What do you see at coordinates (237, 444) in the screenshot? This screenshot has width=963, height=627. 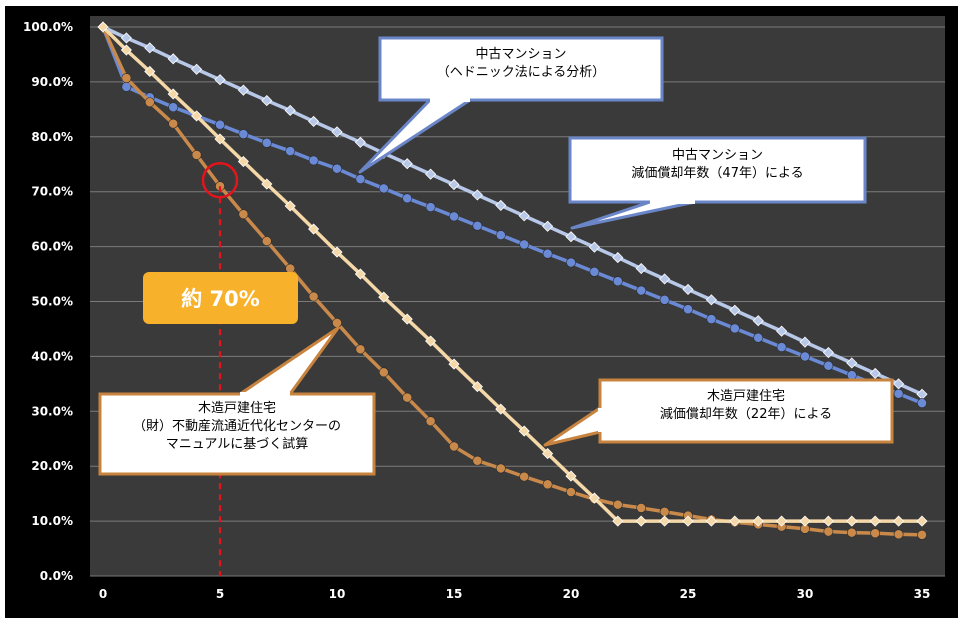 I see `callout-d-line3: マニュアルに基づく試算` at bounding box center [237, 444].